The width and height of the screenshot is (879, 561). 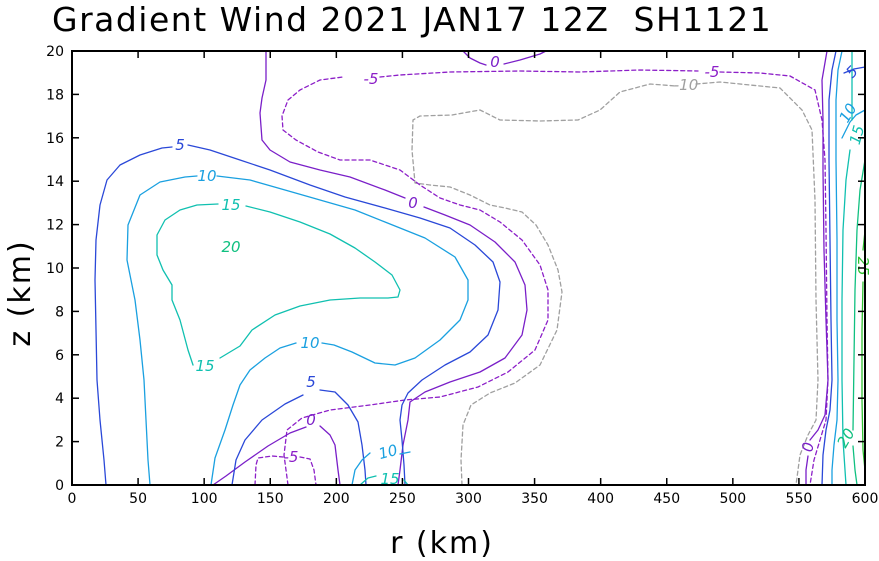 What do you see at coordinates (55, 139) in the screenshot?
I see `y-tick-label: 16` at bounding box center [55, 139].